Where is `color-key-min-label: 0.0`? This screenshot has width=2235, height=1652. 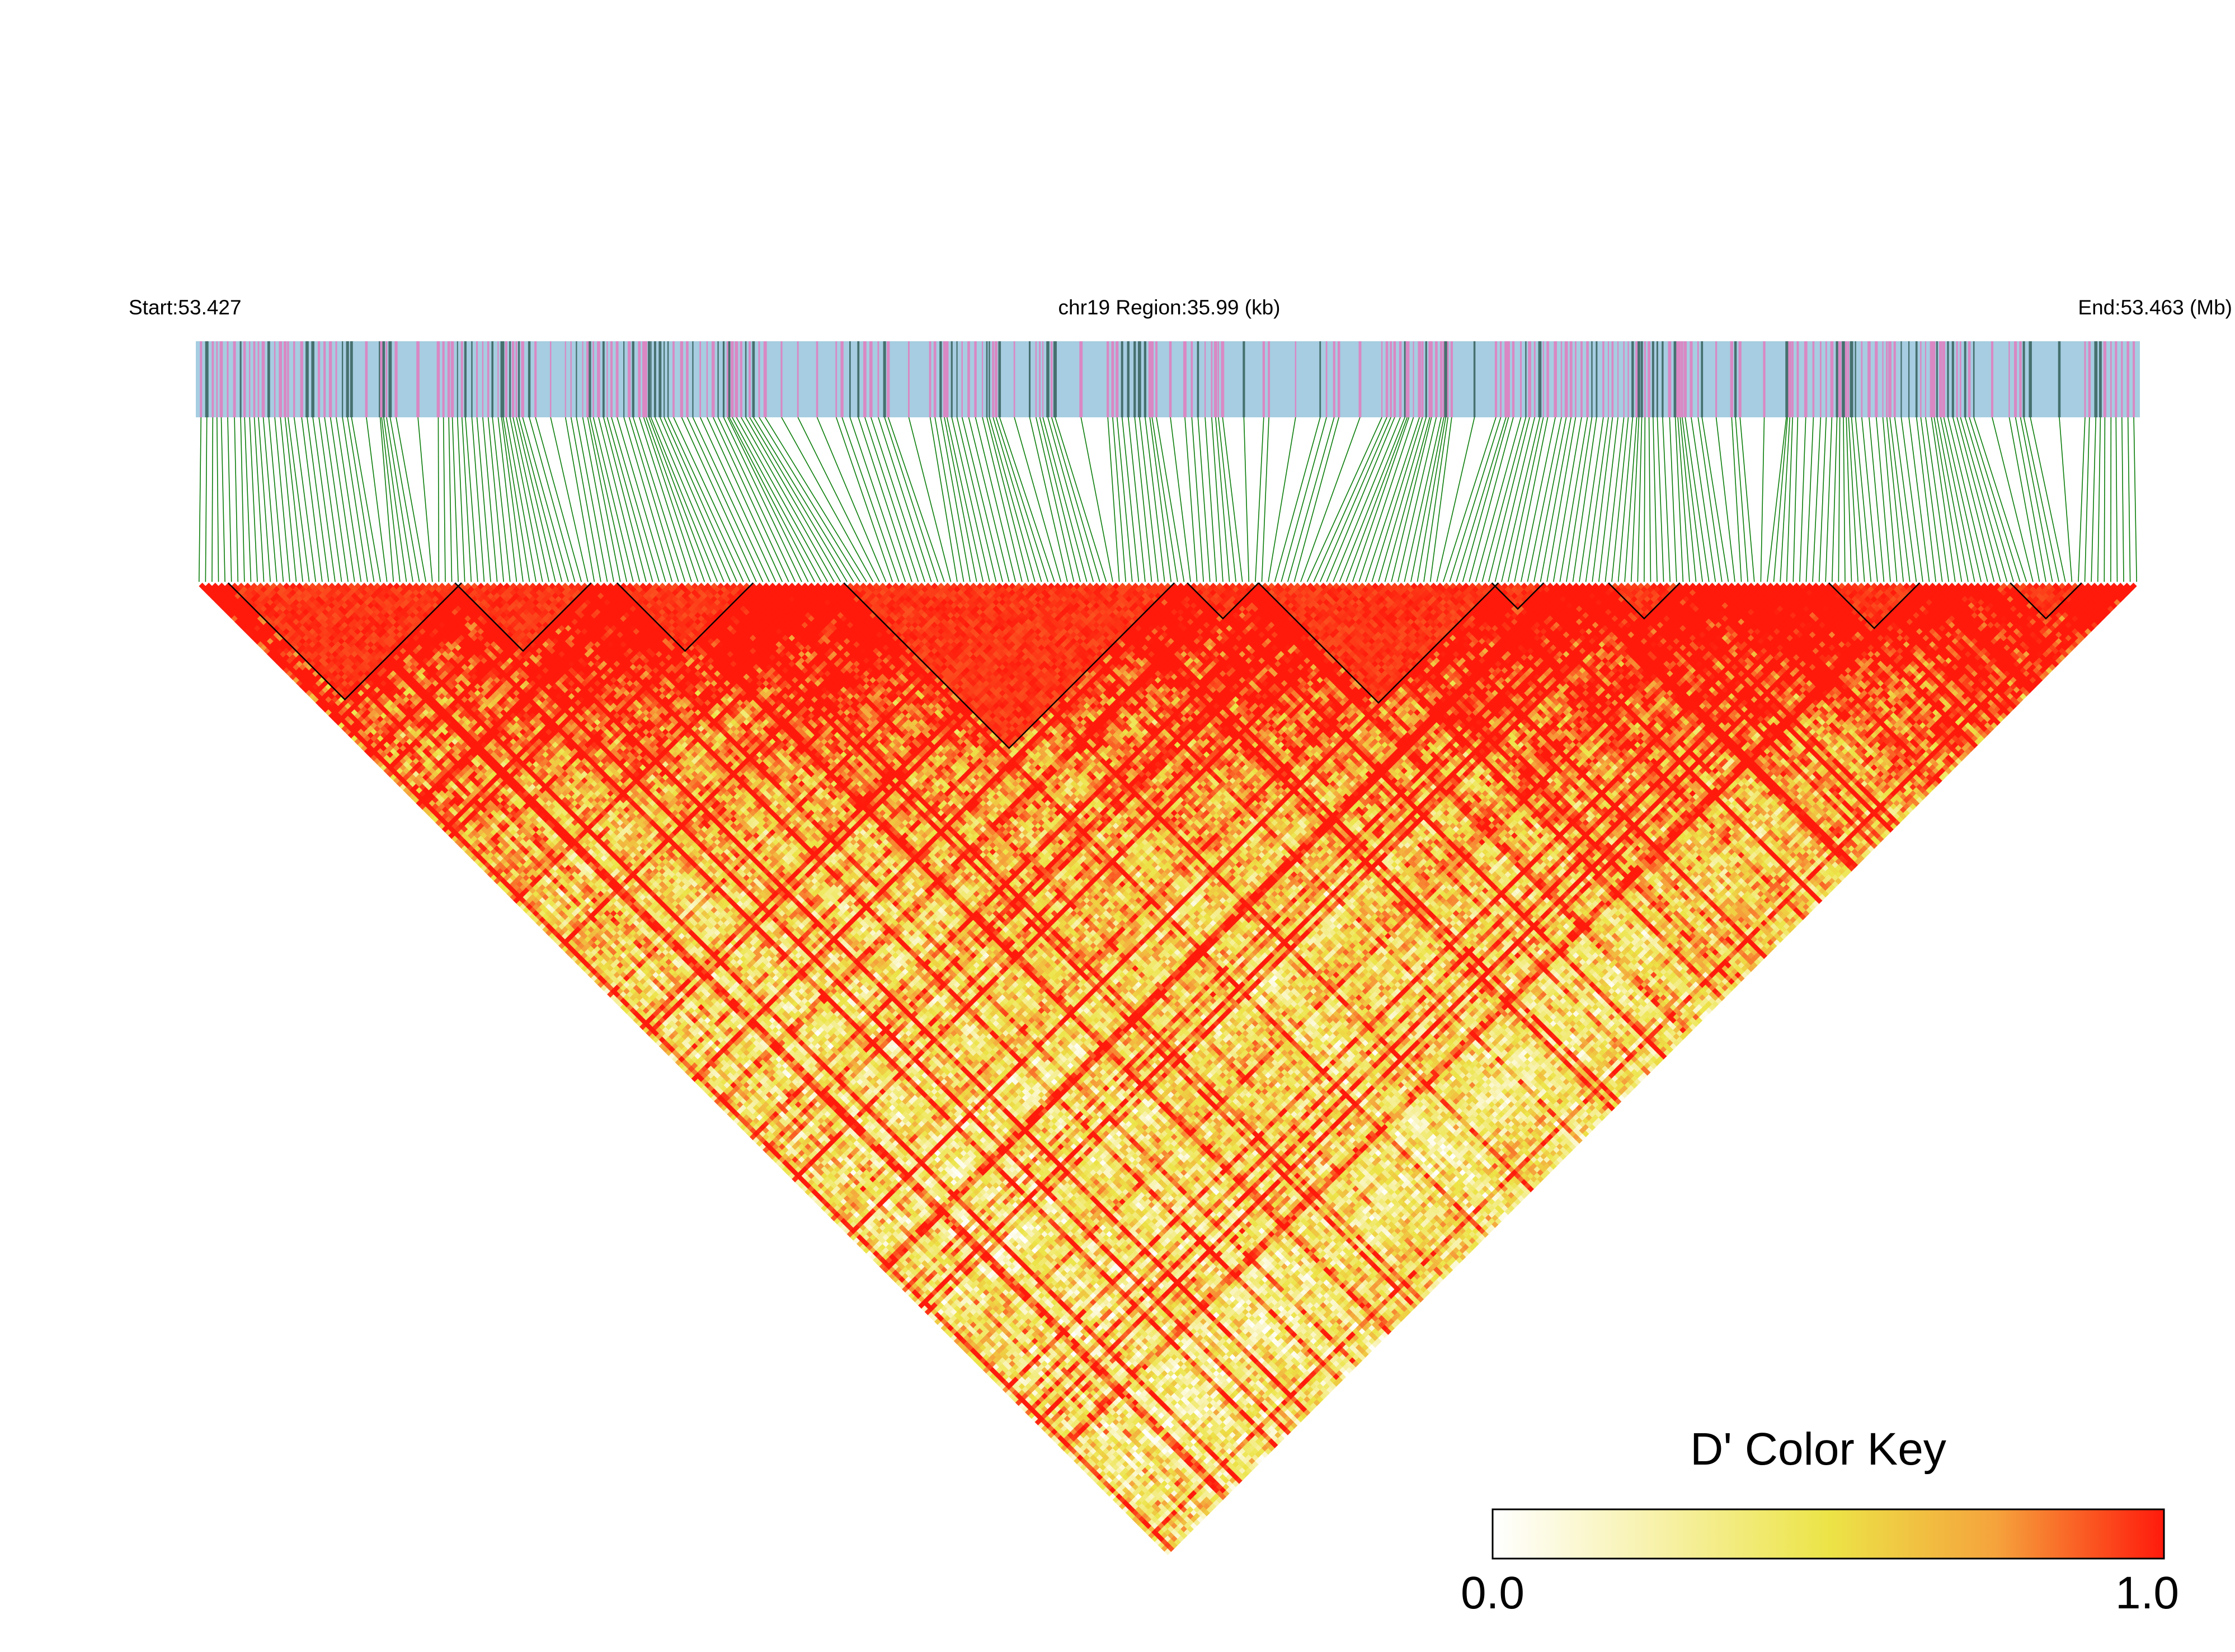
color-key-min-label: 0.0 is located at coordinates (1492, 1593).